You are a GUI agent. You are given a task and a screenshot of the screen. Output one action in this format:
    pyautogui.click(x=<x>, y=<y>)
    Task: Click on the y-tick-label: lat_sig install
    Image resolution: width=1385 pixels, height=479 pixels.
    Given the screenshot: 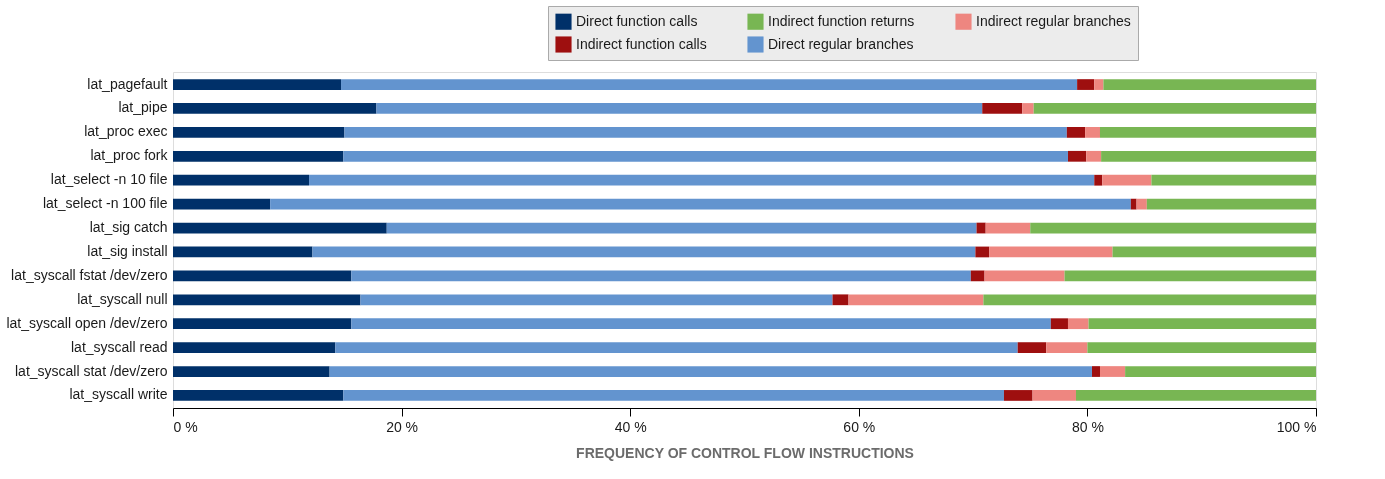 What is the action you would take?
    pyautogui.click(x=127, y=250)
    